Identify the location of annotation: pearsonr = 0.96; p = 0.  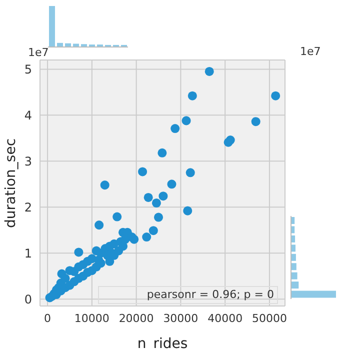
(210, 295).